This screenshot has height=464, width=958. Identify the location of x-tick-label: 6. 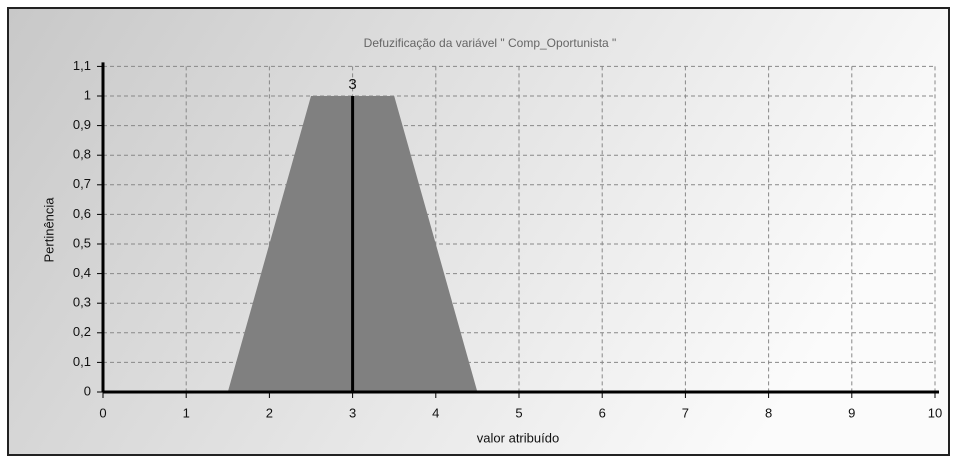
(602, 412).